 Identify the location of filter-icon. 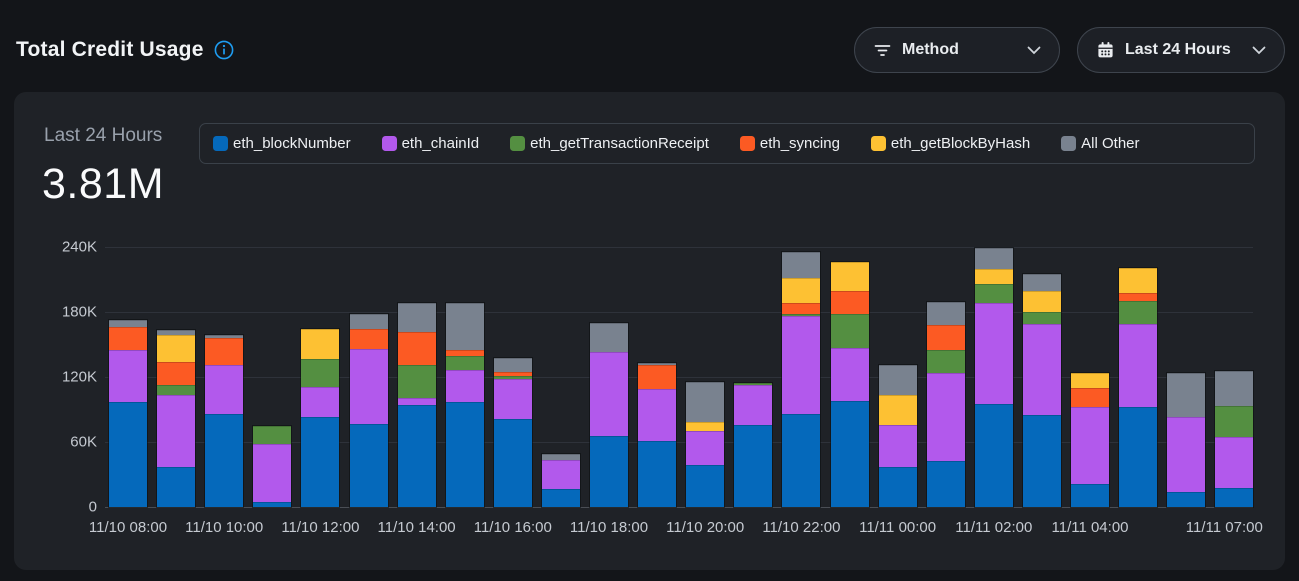
(882, 50).